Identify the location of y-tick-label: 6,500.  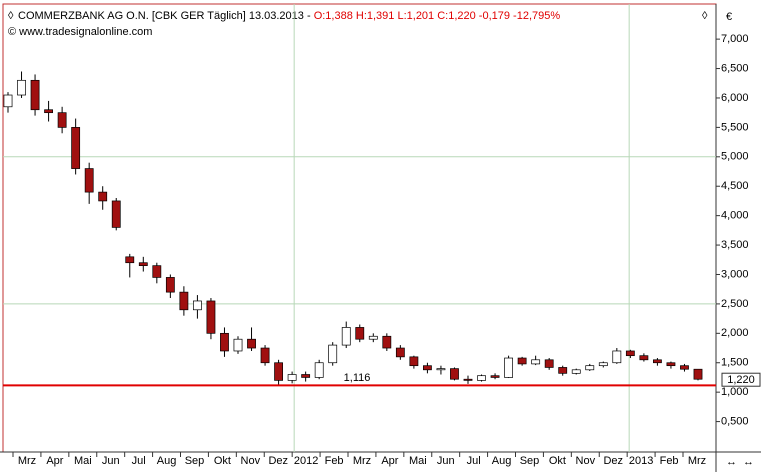
(735, 68).